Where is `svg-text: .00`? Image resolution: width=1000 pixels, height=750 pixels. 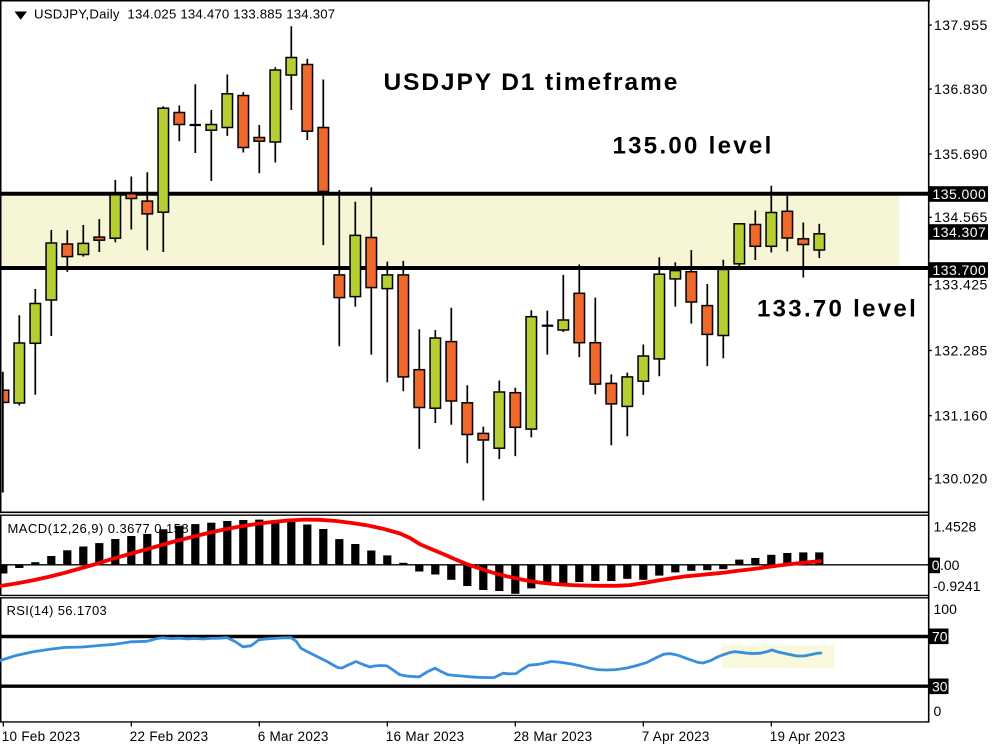
svg-text: .00 is located at coordinates (950, 565).